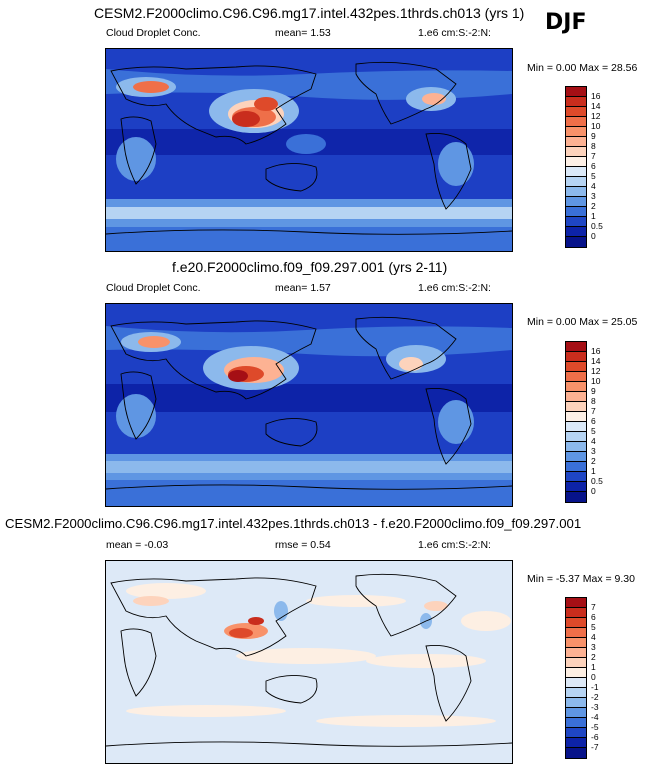 This screenshot has width=645, height=768. I want to click on panel1-units: 1.e6 cm:S:-2:N:, so click(454, 33).